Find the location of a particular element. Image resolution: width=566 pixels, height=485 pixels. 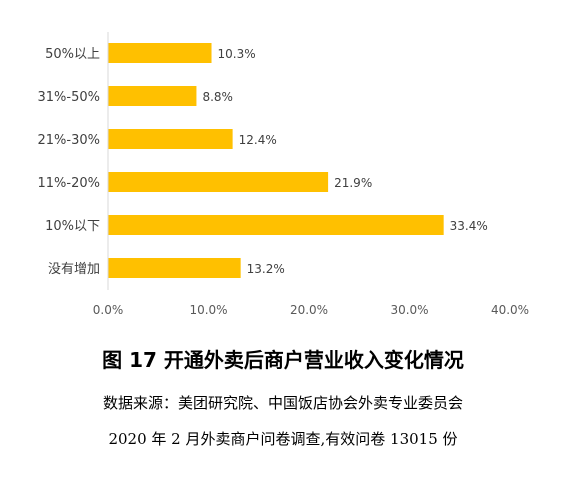

figure-title: 图 17 开通外卖后商户营业收入变化情况 is located at coordinates (283, 360).